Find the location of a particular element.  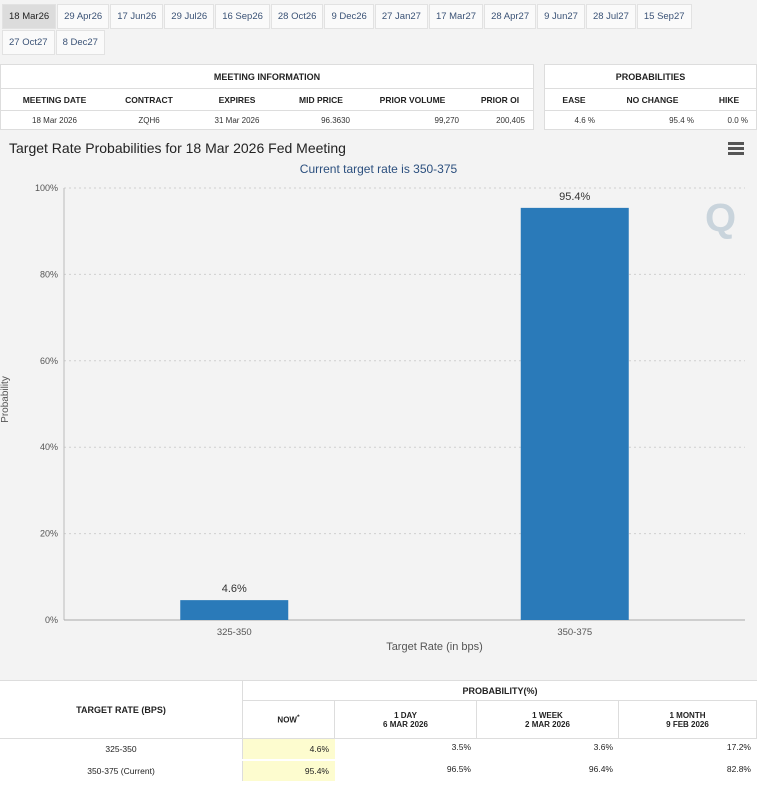

hike-value: 0.0 % is located at coordinates (737, 120).